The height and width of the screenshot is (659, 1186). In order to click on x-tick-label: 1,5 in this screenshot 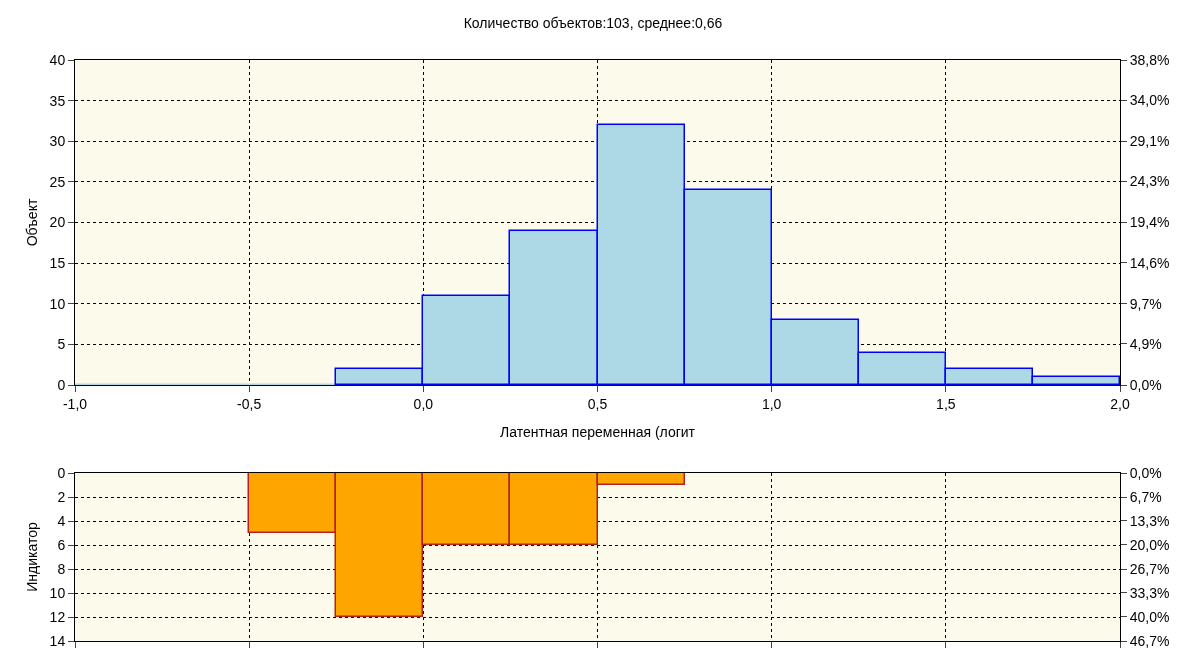, I will do `click(946, 403)`.